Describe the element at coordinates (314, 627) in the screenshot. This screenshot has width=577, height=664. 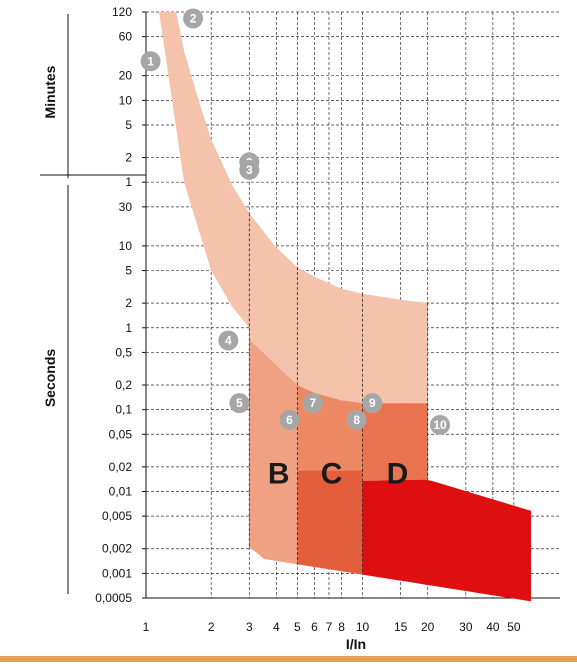
I see `x-tick-label: 6` at that location.